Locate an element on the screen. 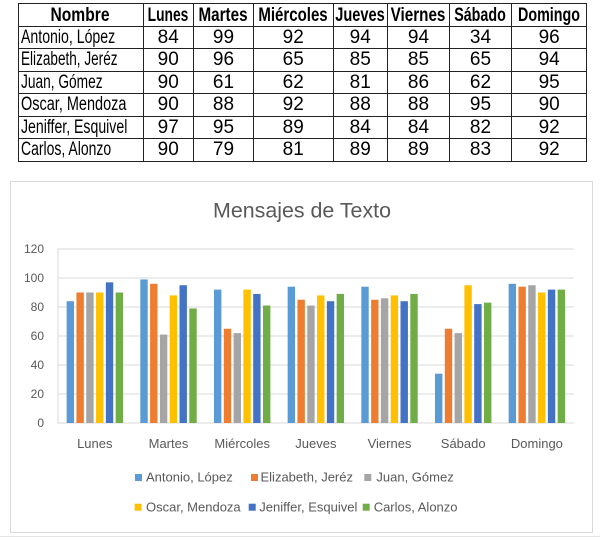 This screenshot has height=540, width=600. svg-text: Elizabeth, Jeréz is located at coordinates (307, 477).